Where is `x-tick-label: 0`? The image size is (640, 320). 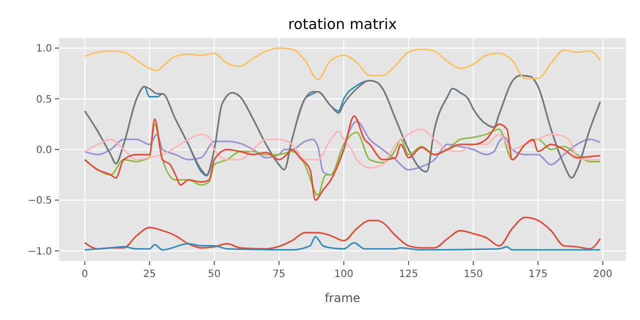 x-tick-label: 0 is located at coordinates (85, 274).